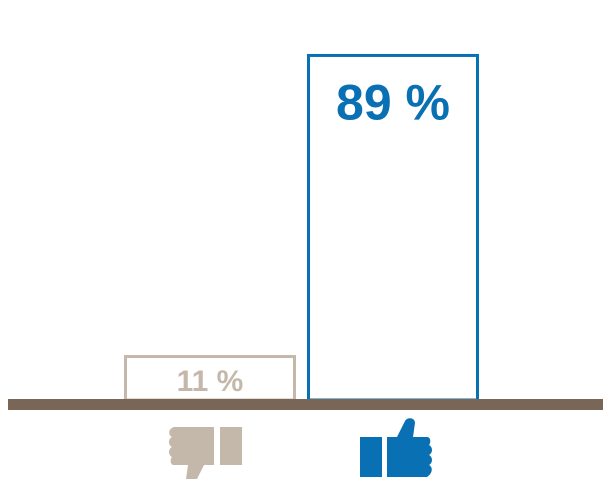  What do you see at coordinates (210, 381) in the screenshot?
I see `bar-value-label-dislike: 11 %` at bounding box center [210, 381].